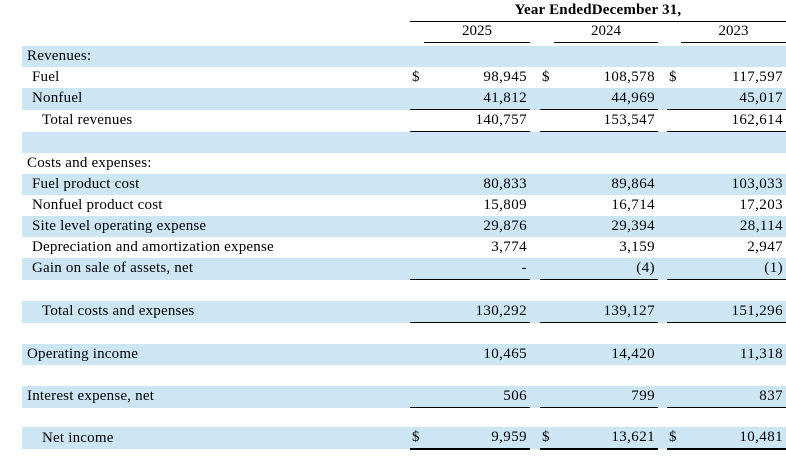  Describe the element at coordinates (606, 269) in the screenshot. I see `value-2024: (4)` at that location.